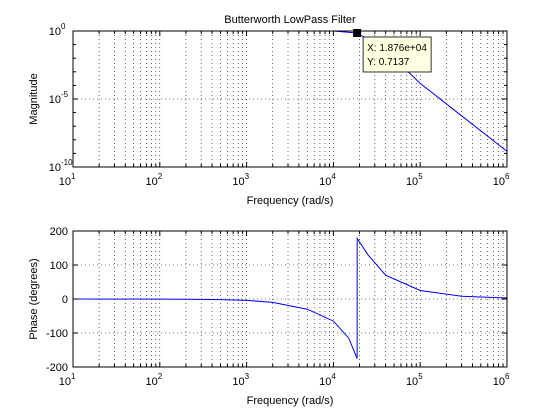 The width and height of the screenshot is (560, 420). What do you see at coordinates (59, 232) in the screenshot?
I see `y-tick-label: 200` at bounding box center [59, 232].